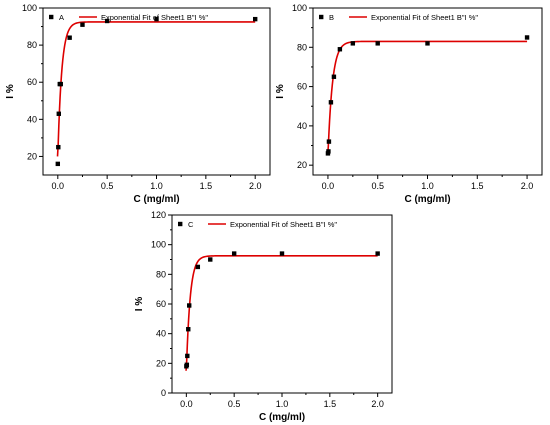 This screenshot has height=425, width=550. Describe the element at coordinates (331, 17) in the screenshot. I see `legend-scatter-label: B` at that location.